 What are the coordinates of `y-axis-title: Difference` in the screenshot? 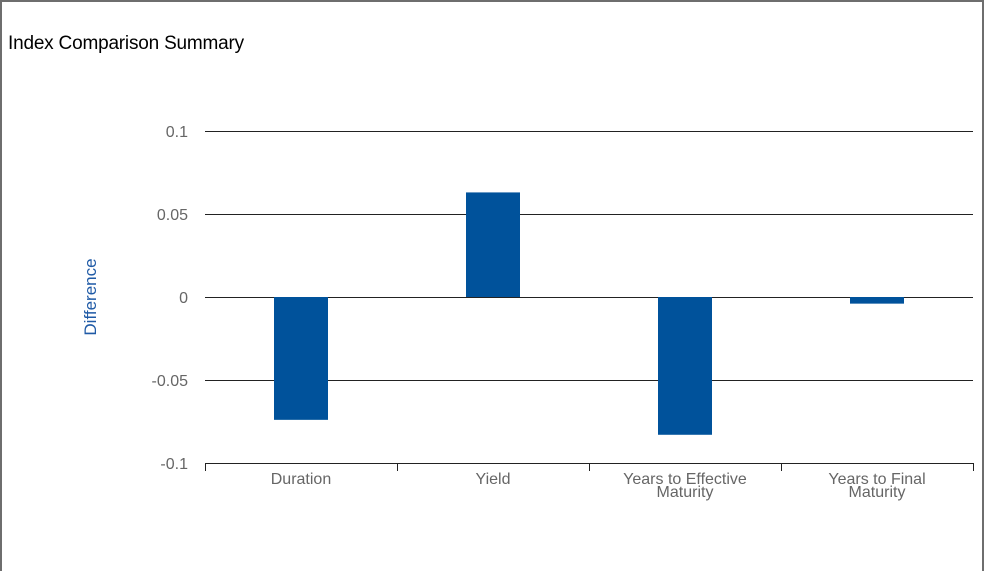 It's located at (90, 296).